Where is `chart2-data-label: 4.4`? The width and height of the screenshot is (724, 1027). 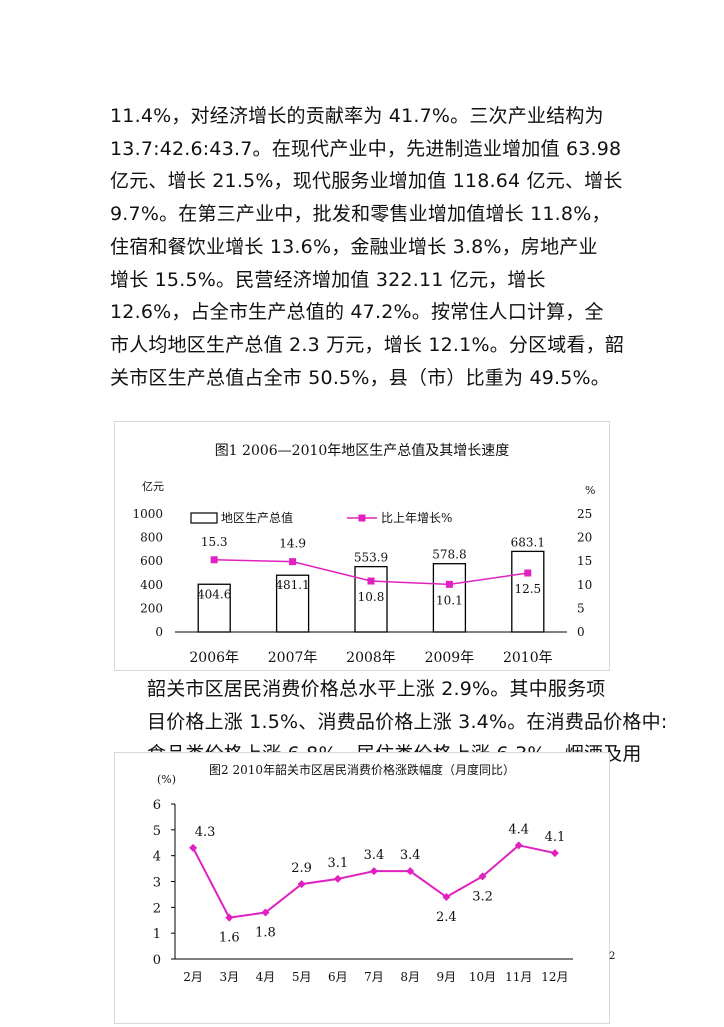
chart2-data-label: 4.4 is located at coordinates (518, 829).